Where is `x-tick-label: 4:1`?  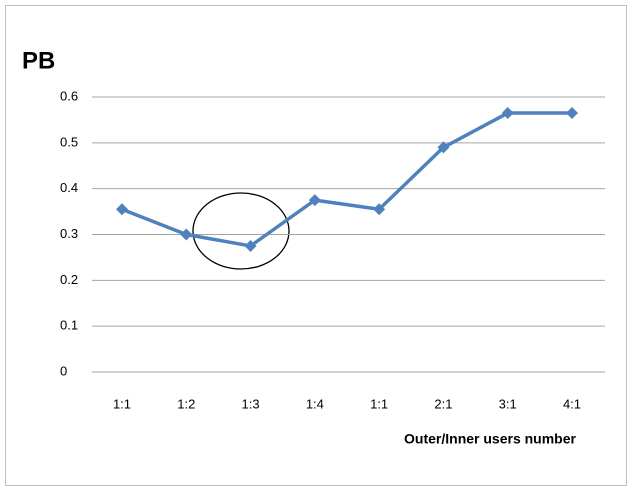 x-tick-label: 4:1 is located at coordinates (572, 403).